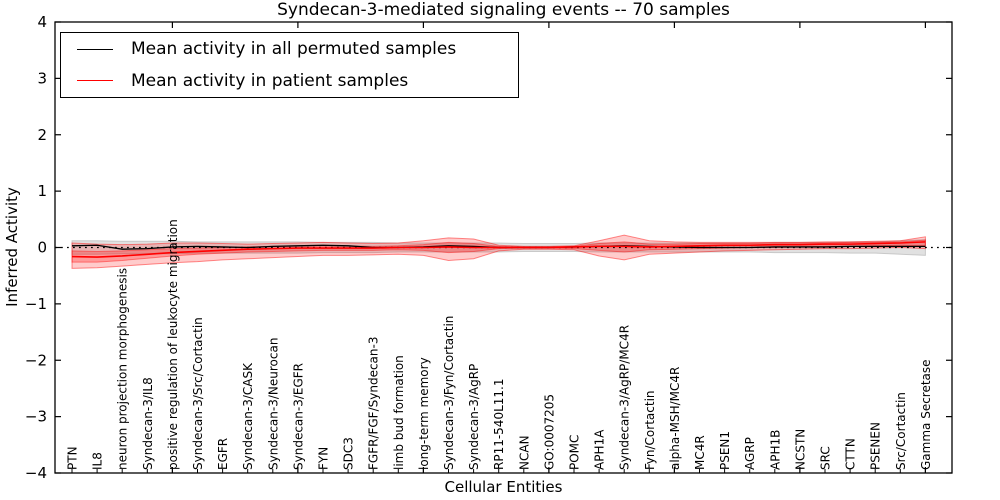  I want to click on entity-label: Syndecan-3/Neurocan, so click(273, 404).